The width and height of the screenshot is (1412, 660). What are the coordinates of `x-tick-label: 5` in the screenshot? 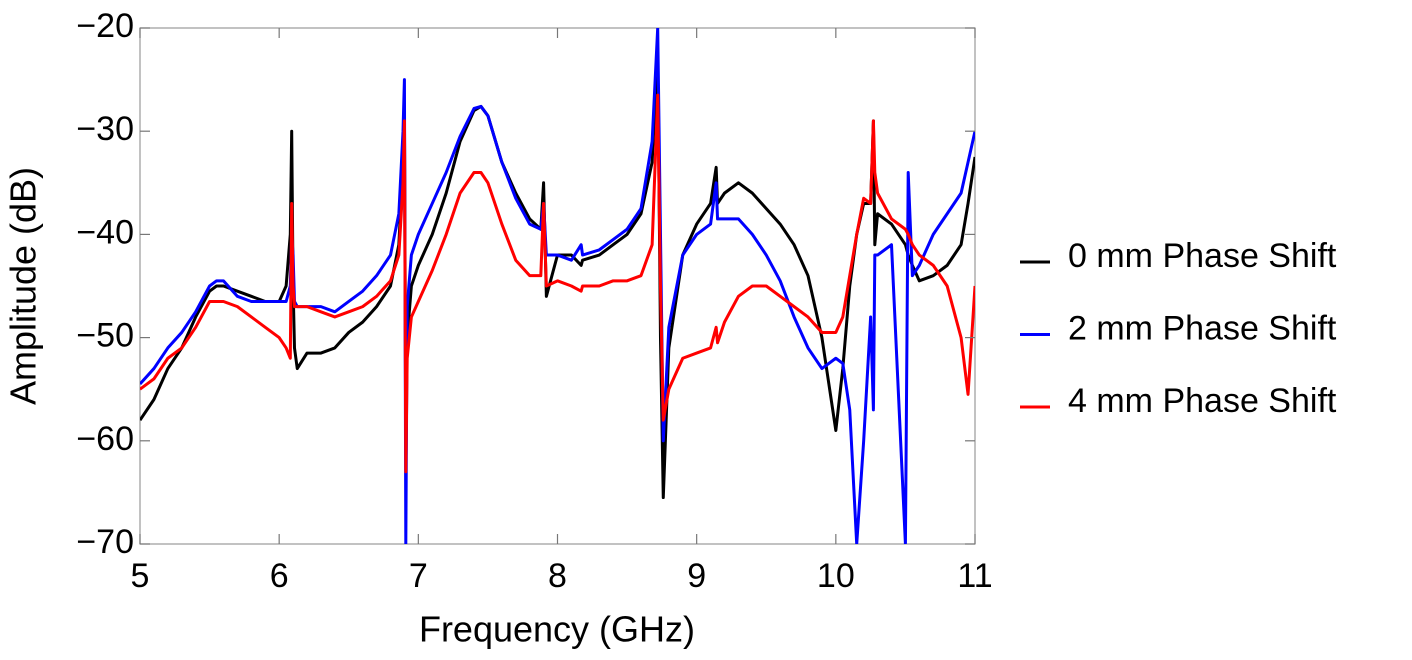 It's located at (140, 576).